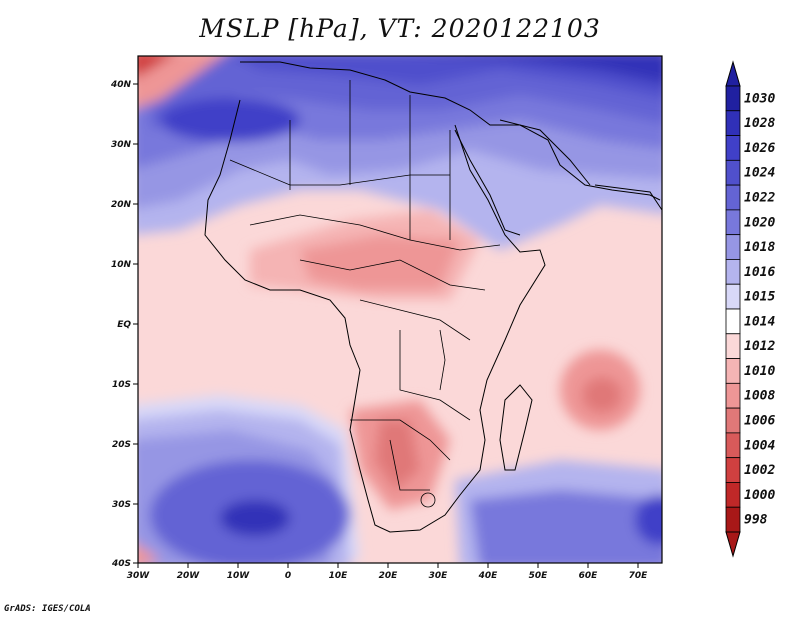 The height and width of the screenshot is (618, 800). Describe the element at coordinates (121, 385) in the screenshot. I see `lat-tick-label: 10S` at that location.